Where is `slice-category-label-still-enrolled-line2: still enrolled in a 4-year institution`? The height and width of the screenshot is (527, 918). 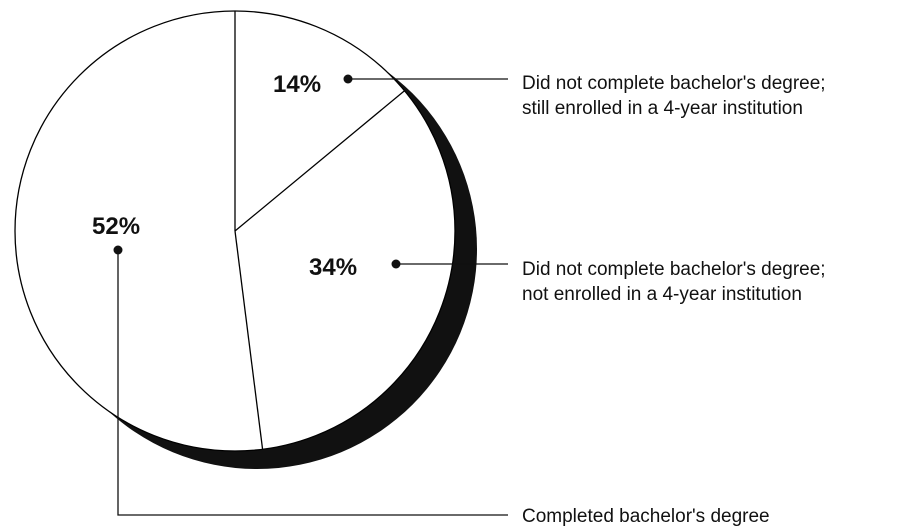 slice-category-label-still-enrolled-line2: still enrolled in a 4-year institution is located at coordinates (662, 108).